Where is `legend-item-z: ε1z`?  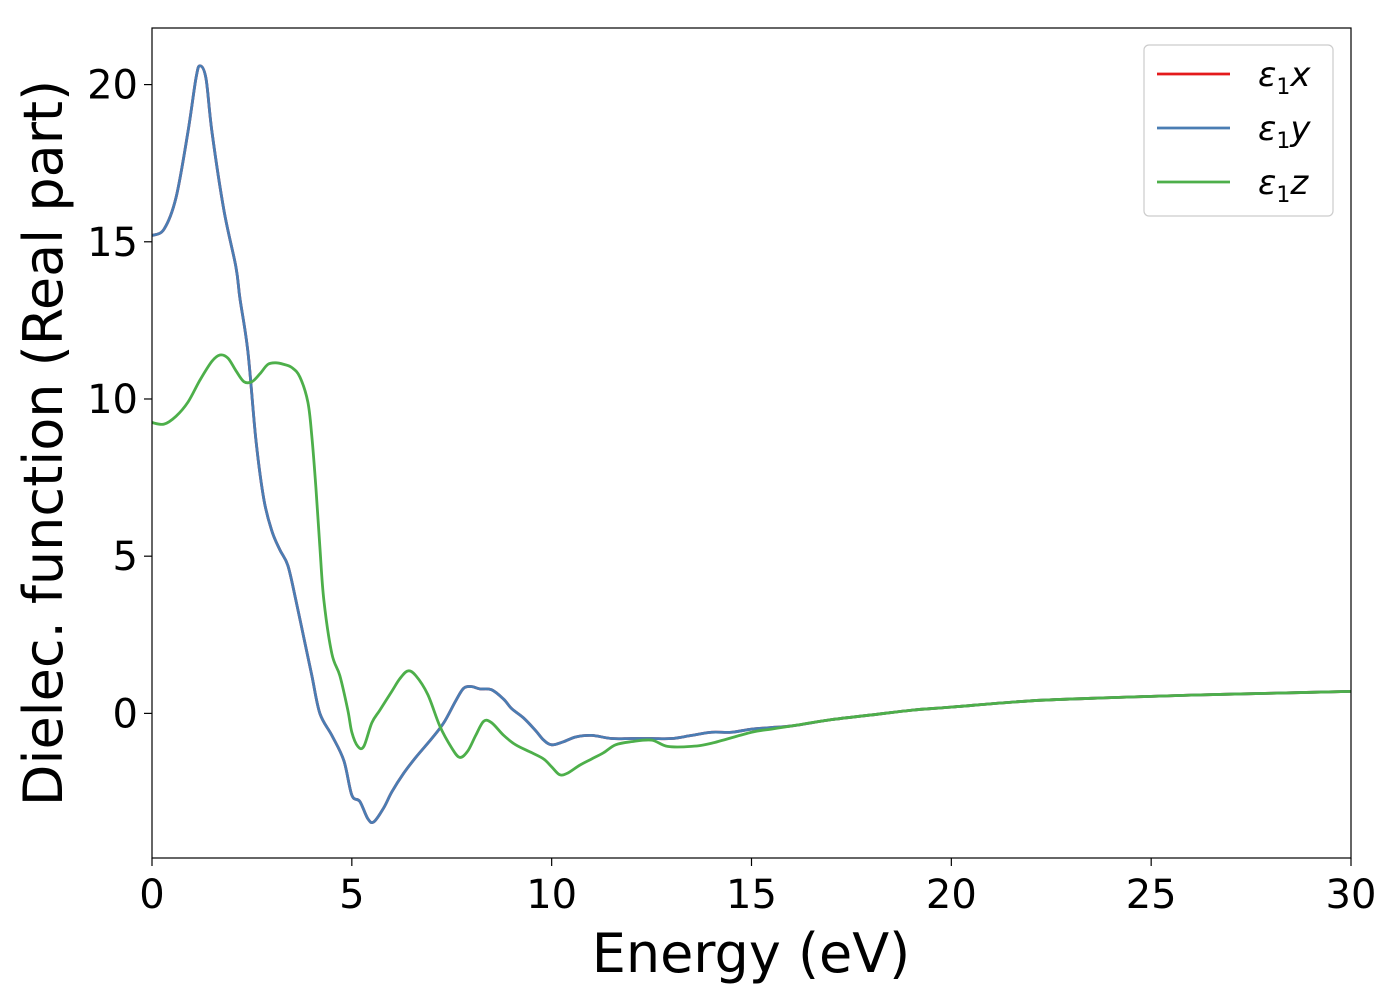
legend-item-z: ε1z is located at coordinates (1233, 185).